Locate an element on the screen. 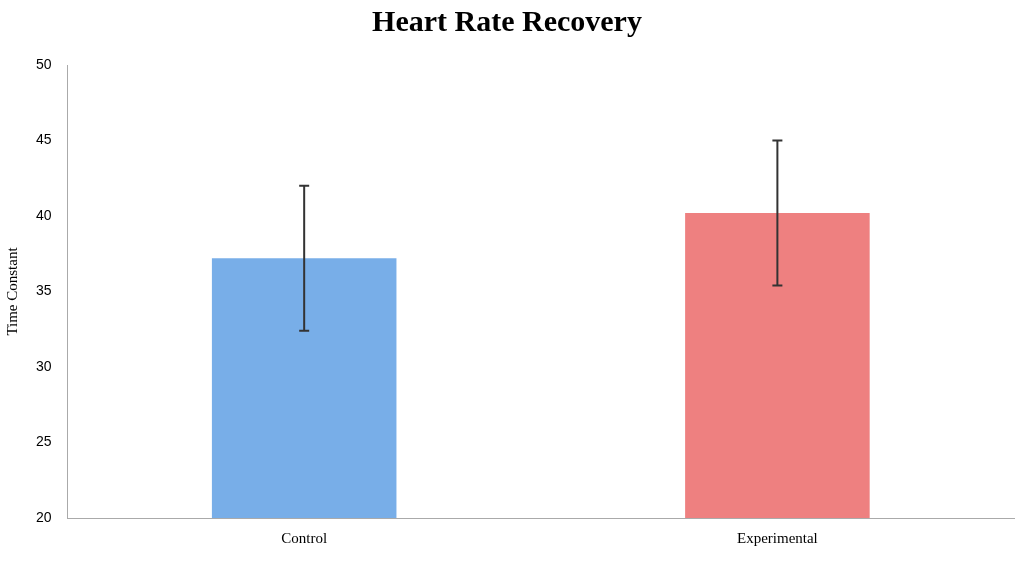 The image size is (1019, 565). chart-title: Heart Rate Recovery is located at coordinates (507, 20).